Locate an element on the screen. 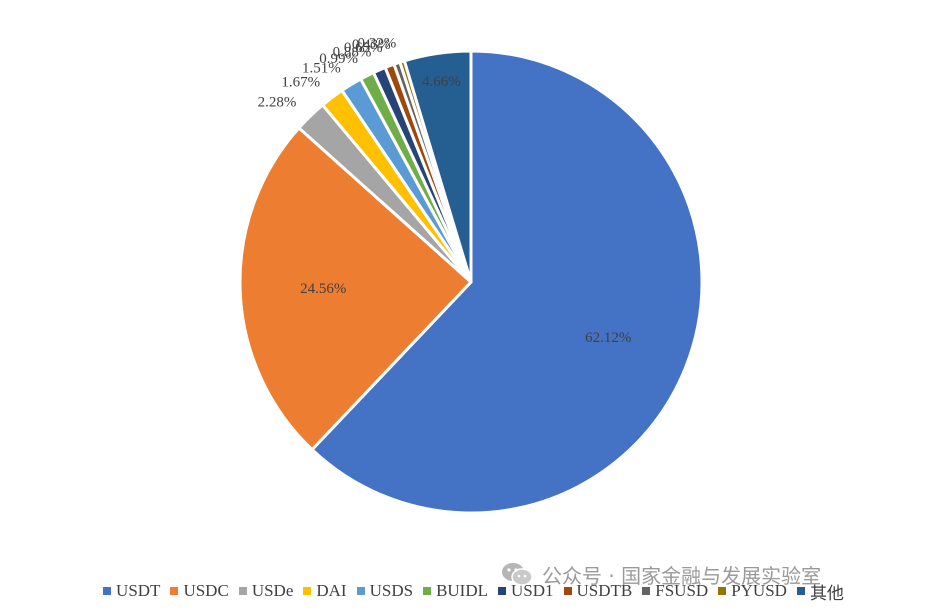 This screenshot has width=947, height=612. legend-item-usds: USDS is located at coordinates (385, 591).